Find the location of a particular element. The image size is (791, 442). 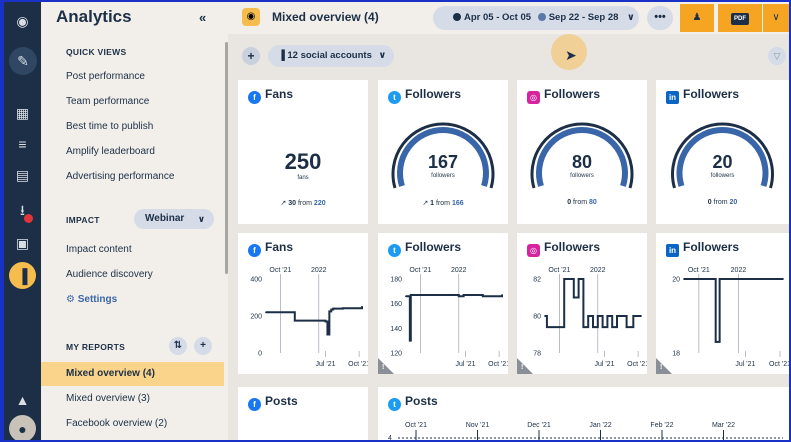

from-word: from is located at coordinates (443, 203).